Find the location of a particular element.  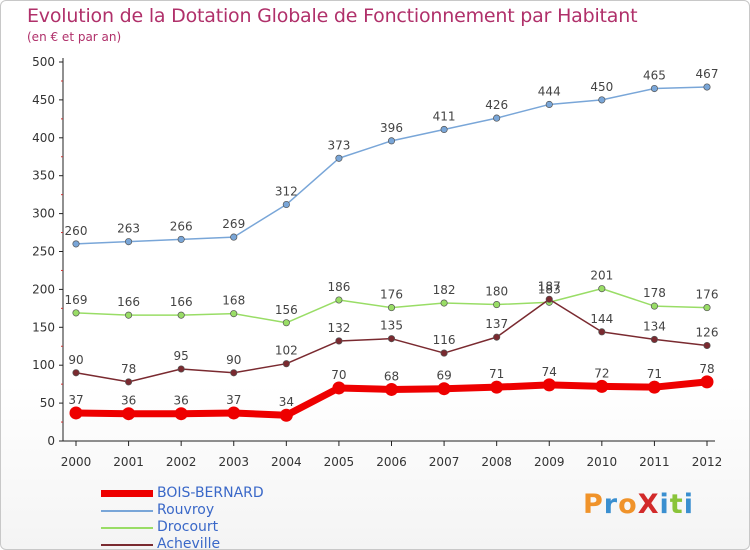

logo-letter: X is located at coordinates (648, 504).